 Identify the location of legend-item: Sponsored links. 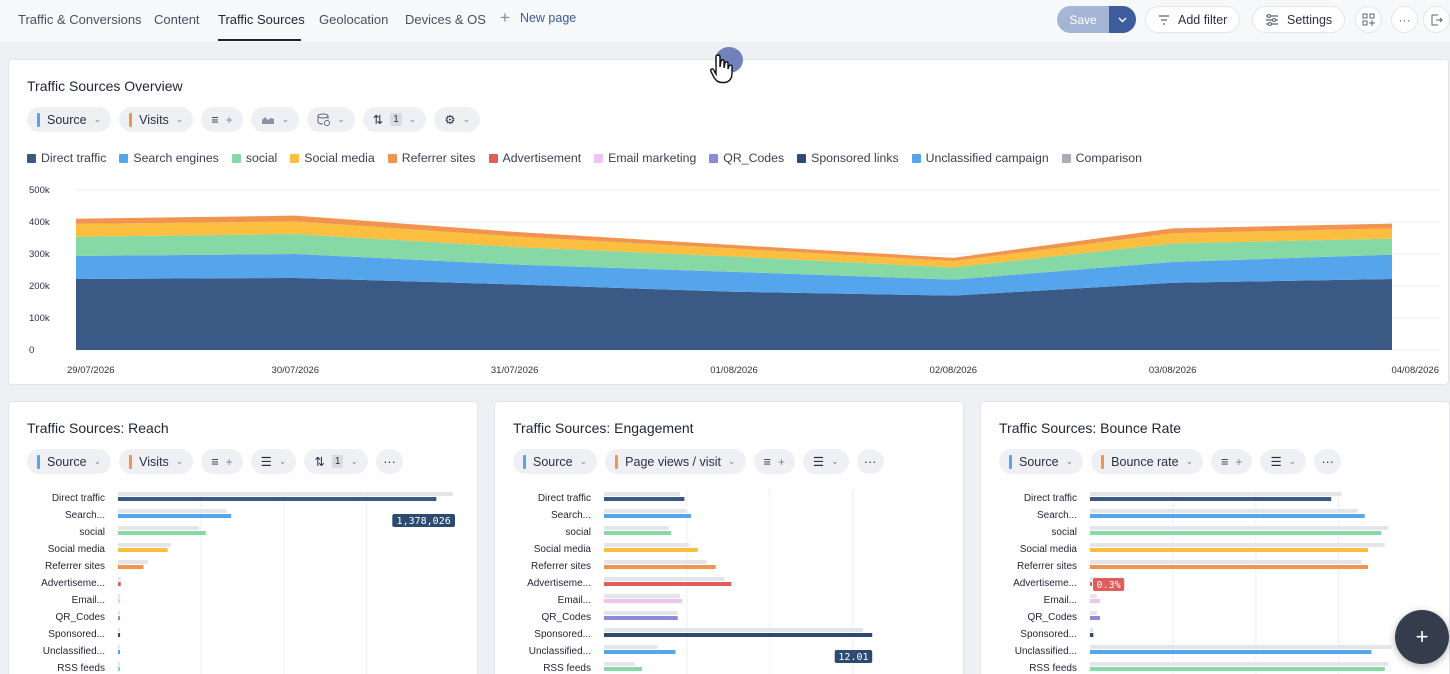
(848, 158).